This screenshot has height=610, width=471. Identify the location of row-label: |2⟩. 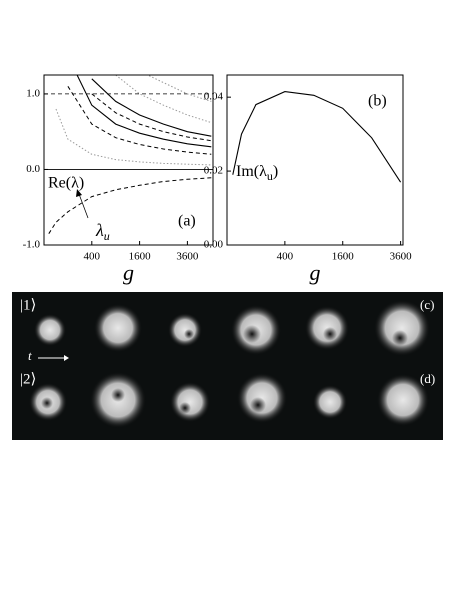
(28, 379).